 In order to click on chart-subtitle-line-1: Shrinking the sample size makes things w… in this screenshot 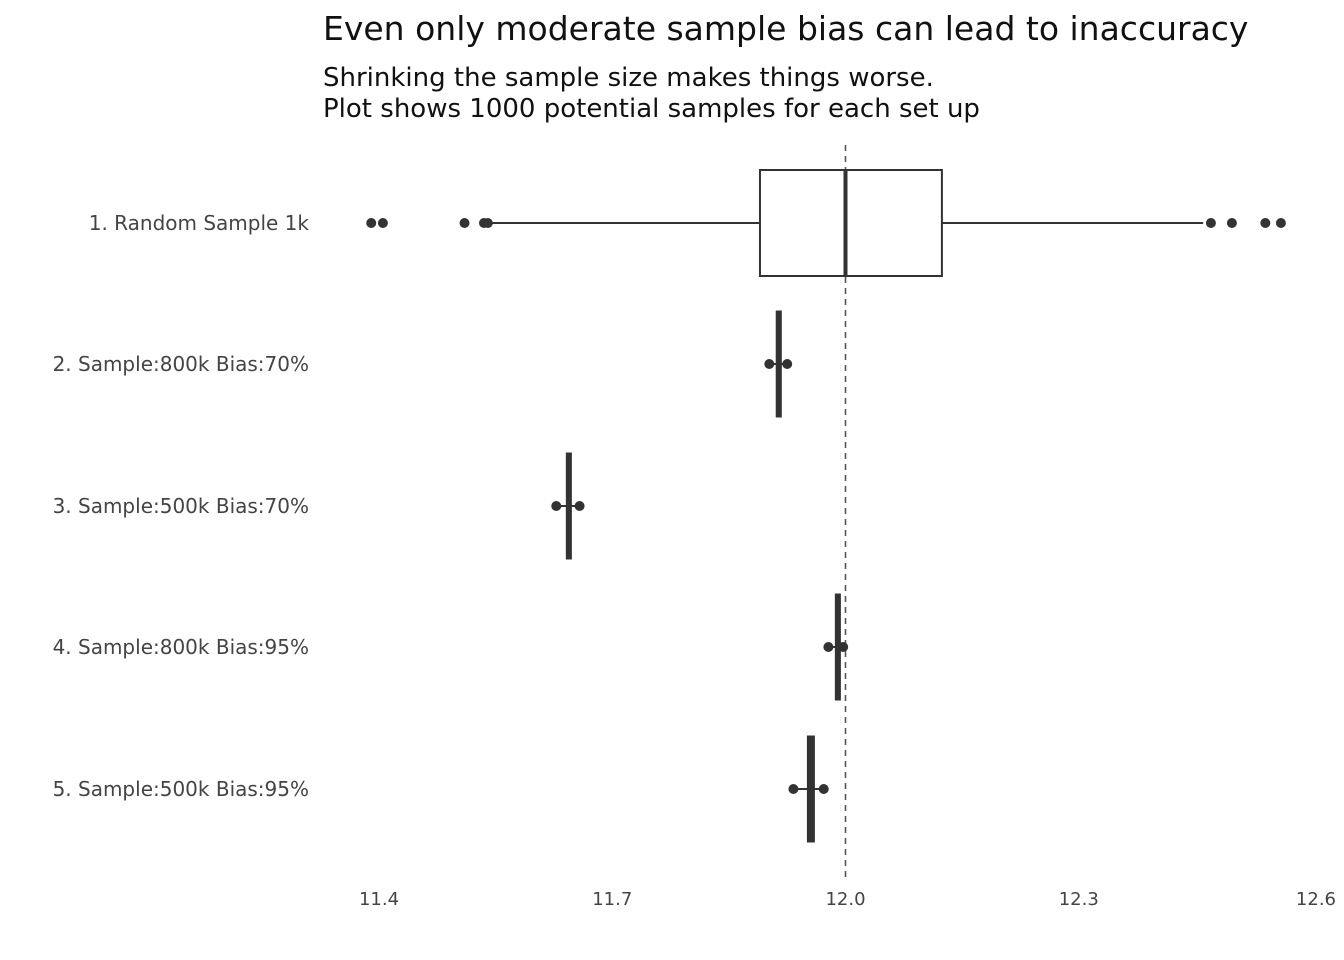, I will do `click(628, 78)`.